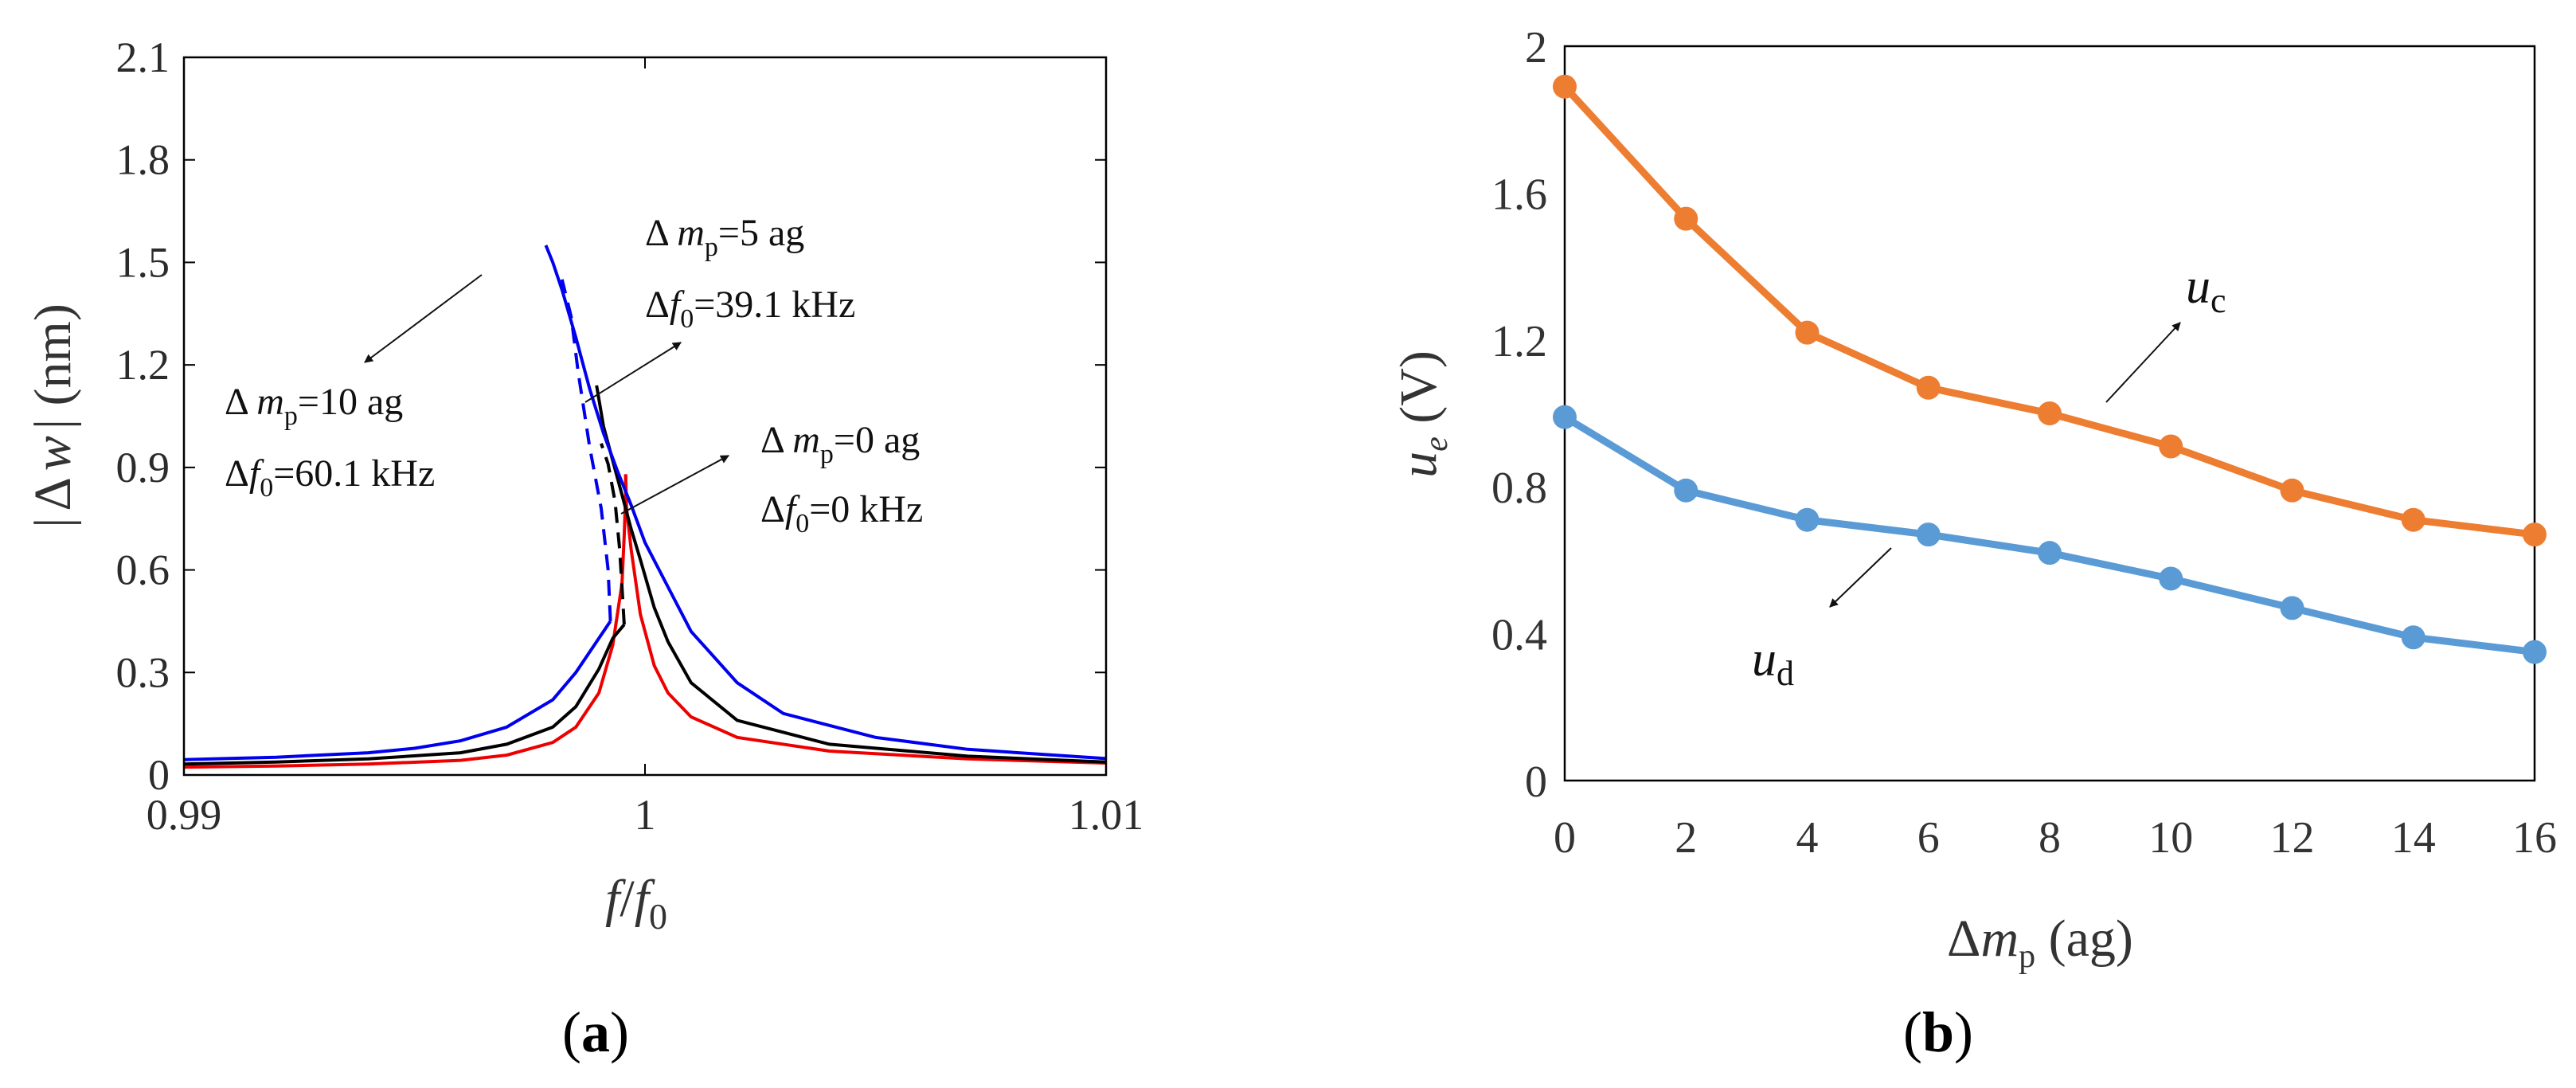 The width and height of the screenshot is (2576, 1088). Describe the element at coordinates (159, 775) in the screenshot. I see `panel-a-y-tick-label: 0` at that location.